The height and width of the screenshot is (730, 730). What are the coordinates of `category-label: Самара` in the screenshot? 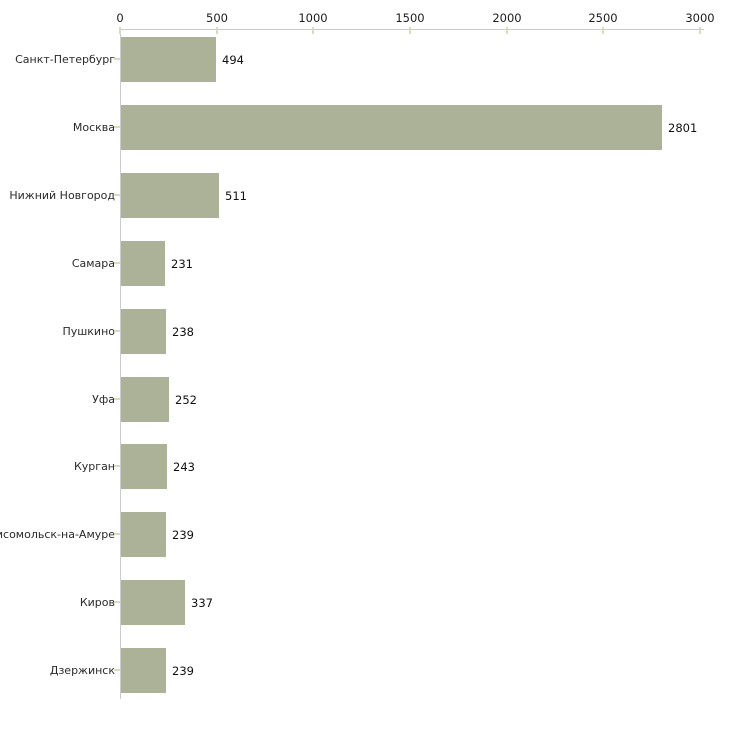 It's located at (93, 263).